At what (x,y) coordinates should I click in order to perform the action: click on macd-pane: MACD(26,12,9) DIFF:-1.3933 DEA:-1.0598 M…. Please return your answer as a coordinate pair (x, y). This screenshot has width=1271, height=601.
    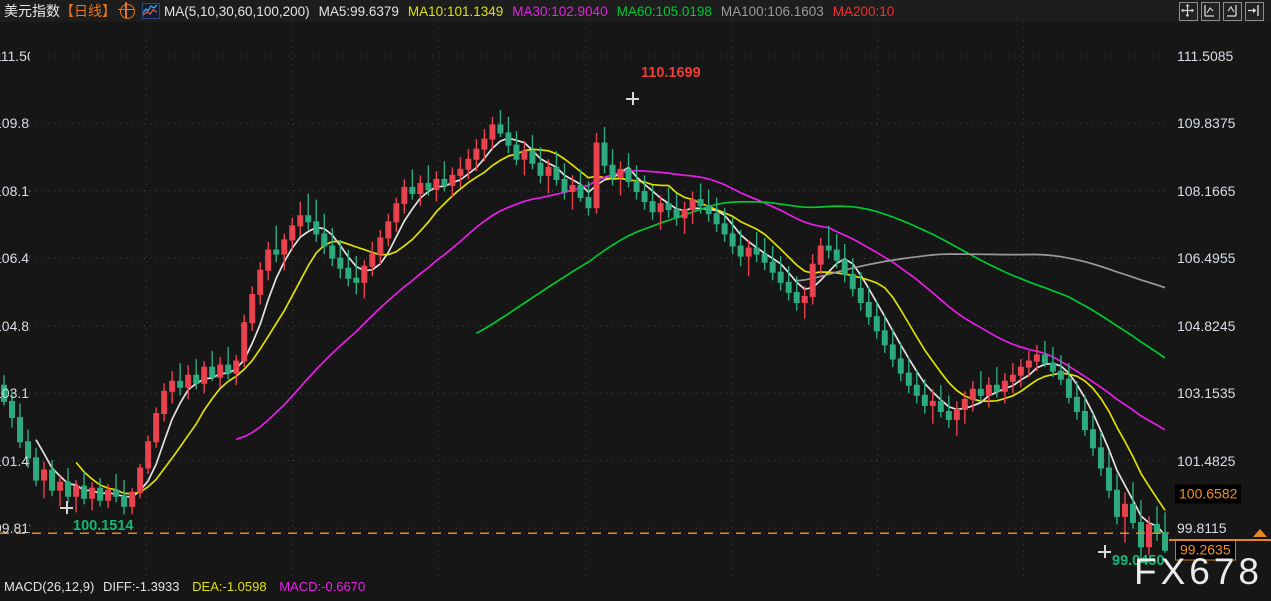
    Looking at the image, I should click on (635, 590).